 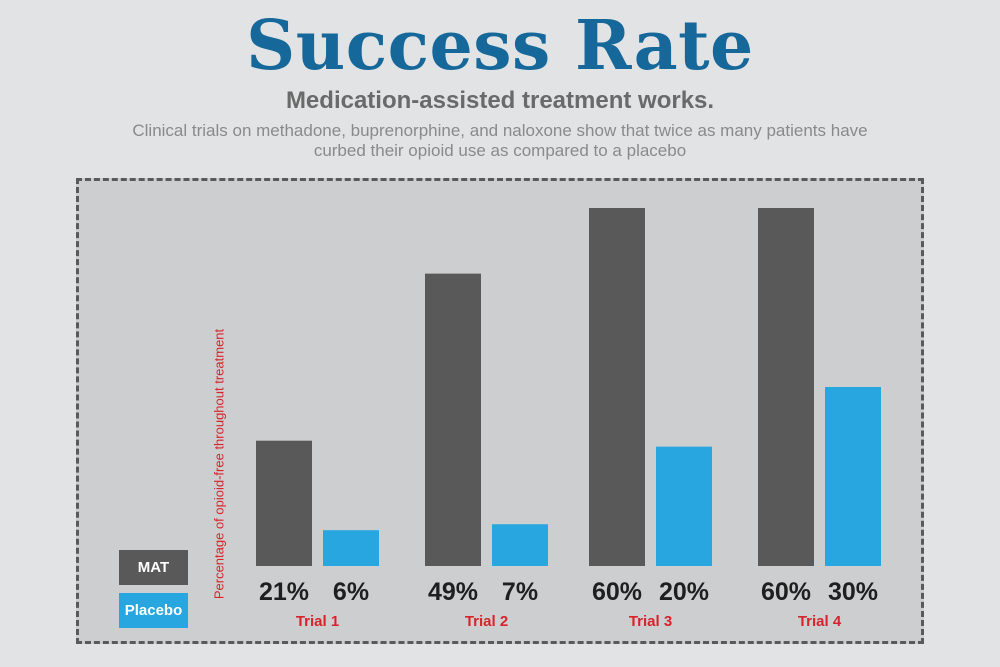 What do you see at coordinates (500, 46) in the screenshot?
I see `page-title: Success Rate` at bounding box center [500, 46].